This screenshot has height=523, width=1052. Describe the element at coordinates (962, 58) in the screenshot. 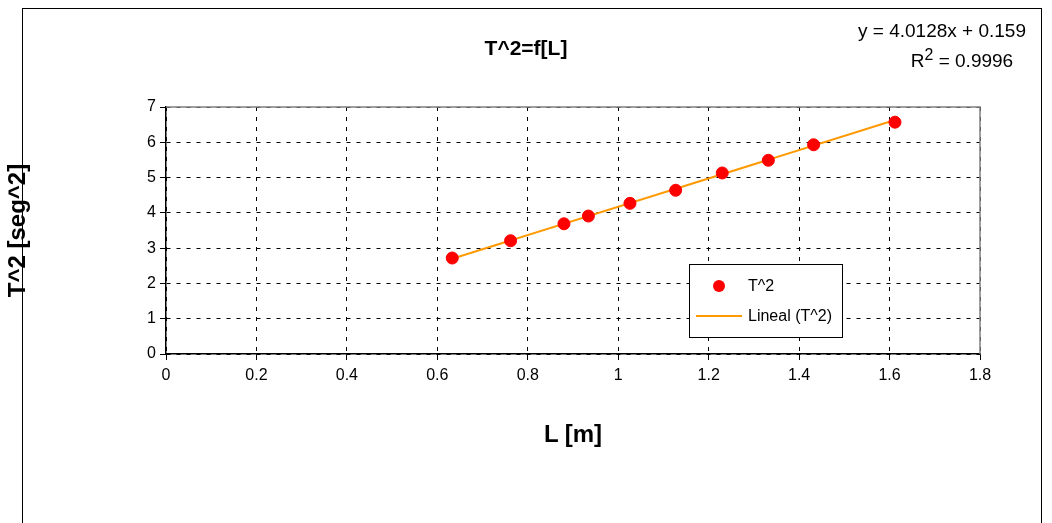

I see `text: R$^{2}$ = 0.9996` at that location.